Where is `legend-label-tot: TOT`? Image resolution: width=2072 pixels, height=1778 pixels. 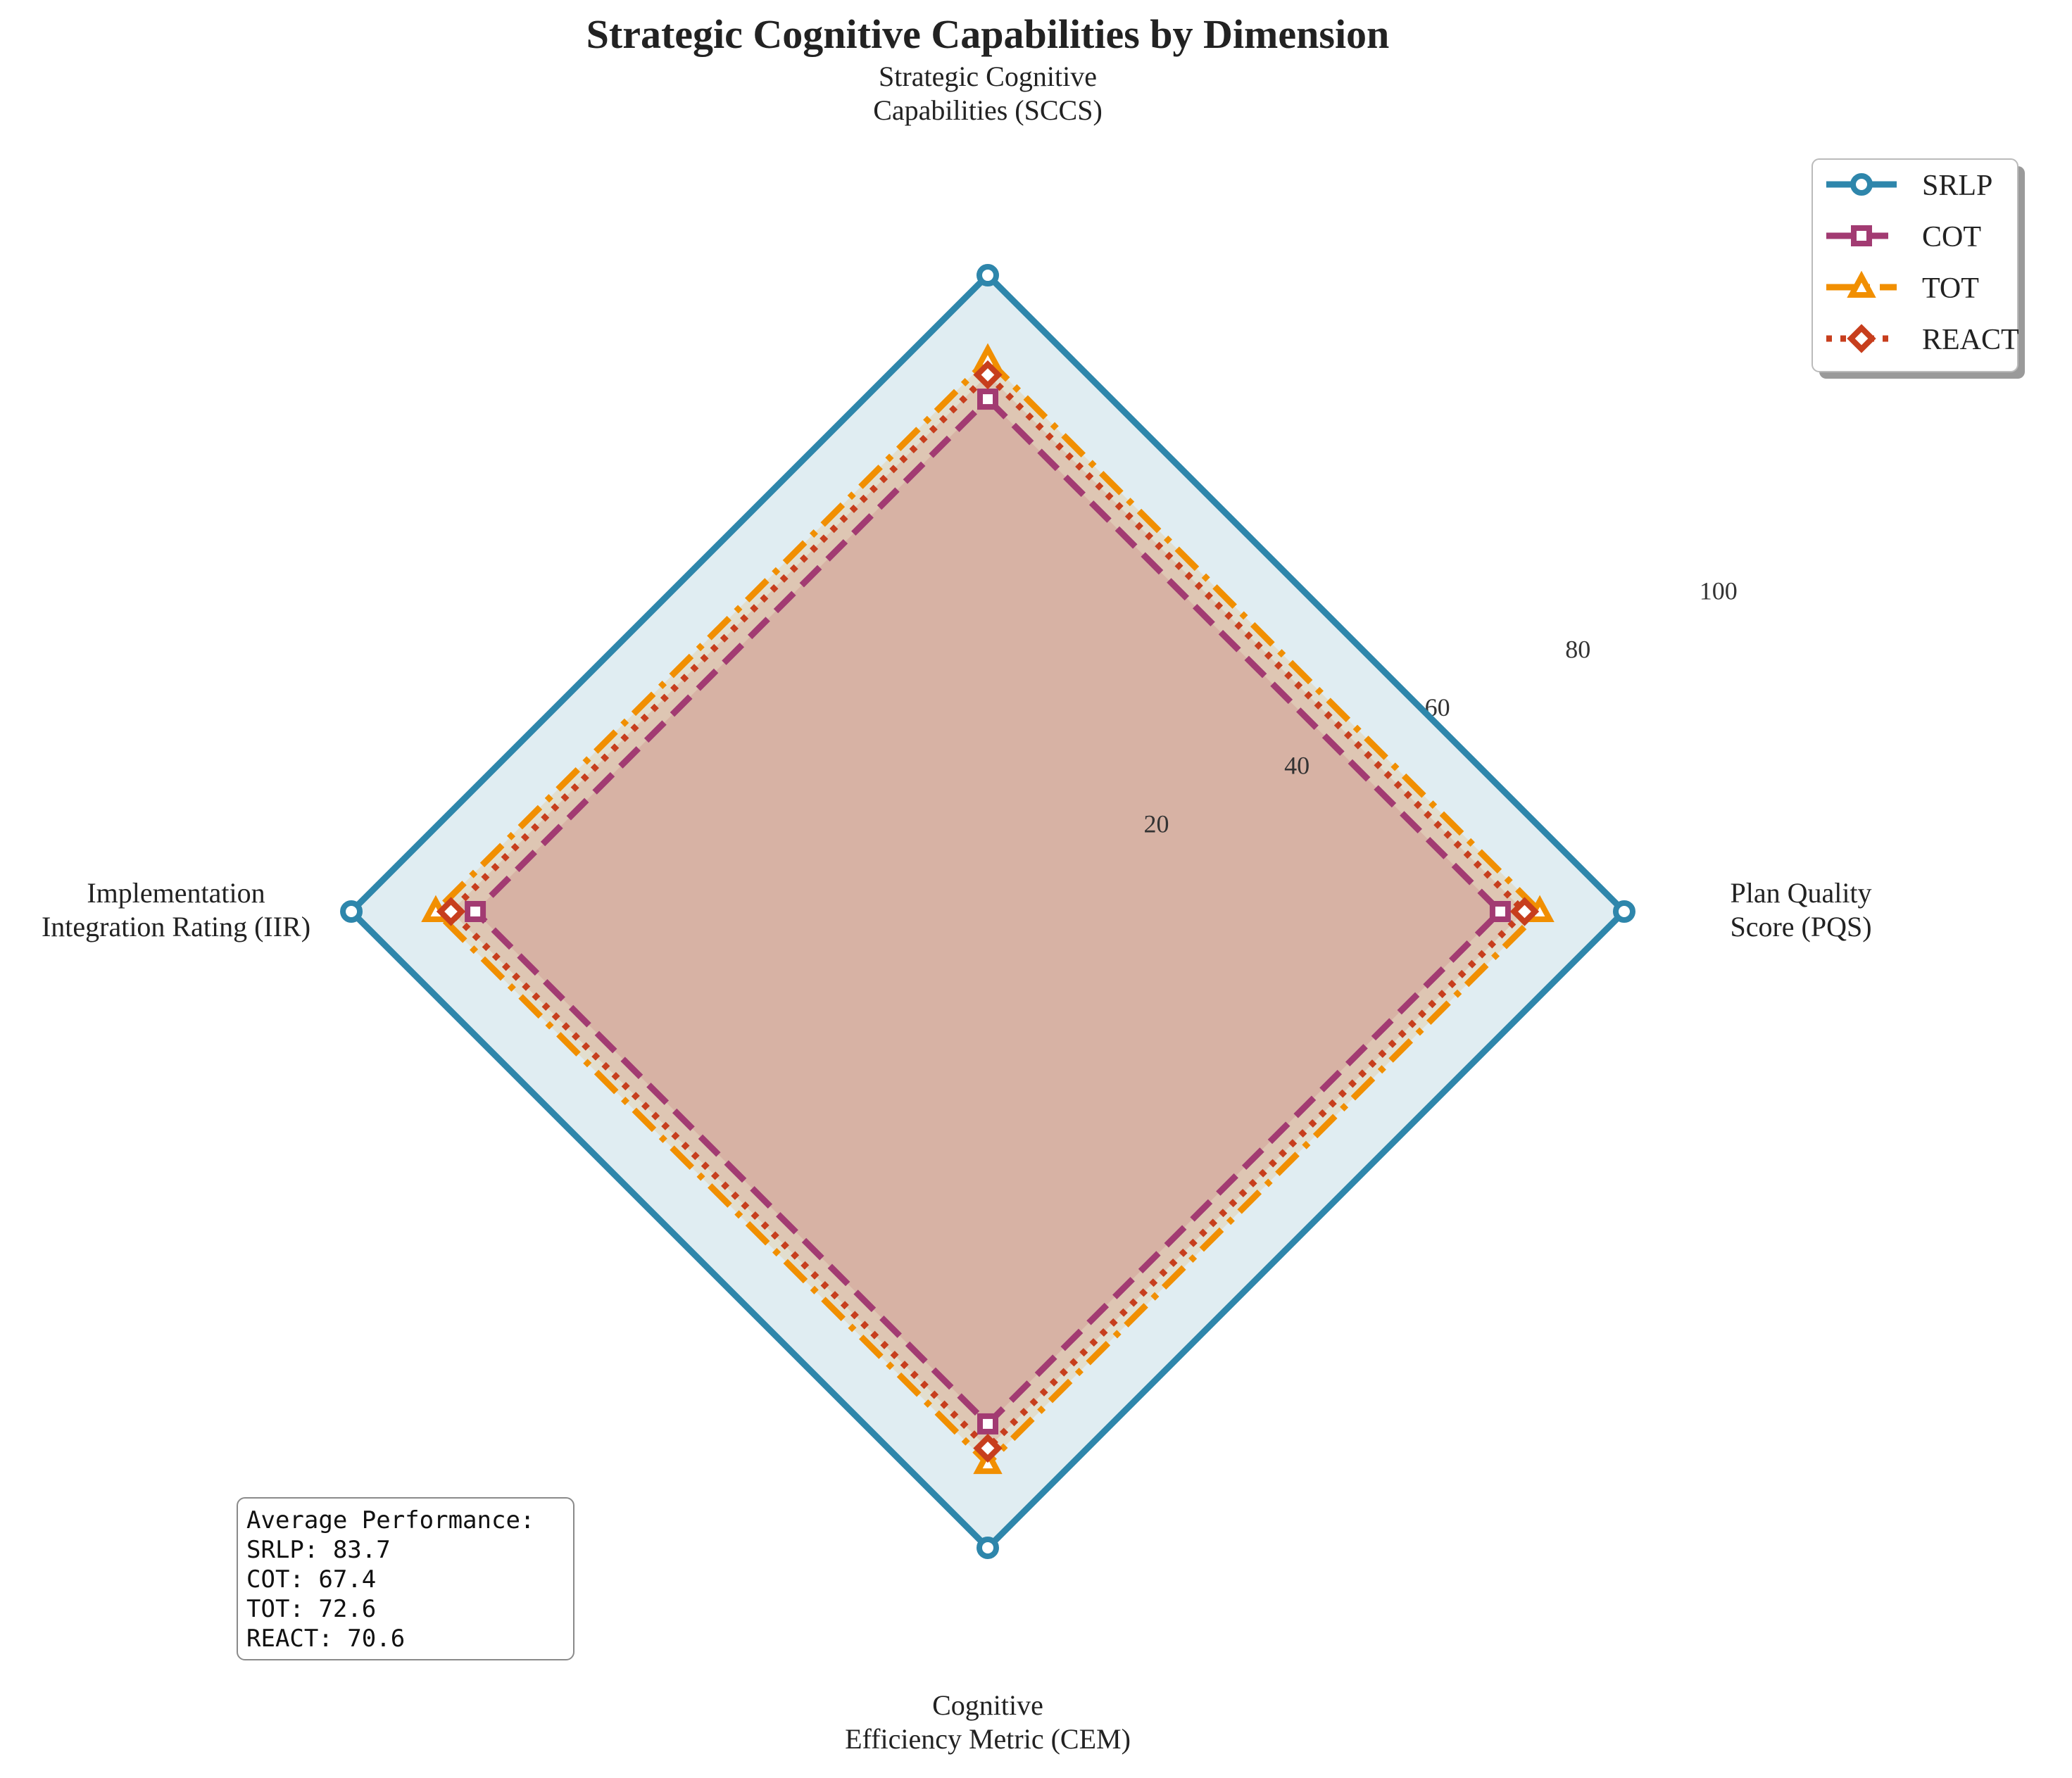
legend-label-tot: TOT is located at coordinates (1950, 289).